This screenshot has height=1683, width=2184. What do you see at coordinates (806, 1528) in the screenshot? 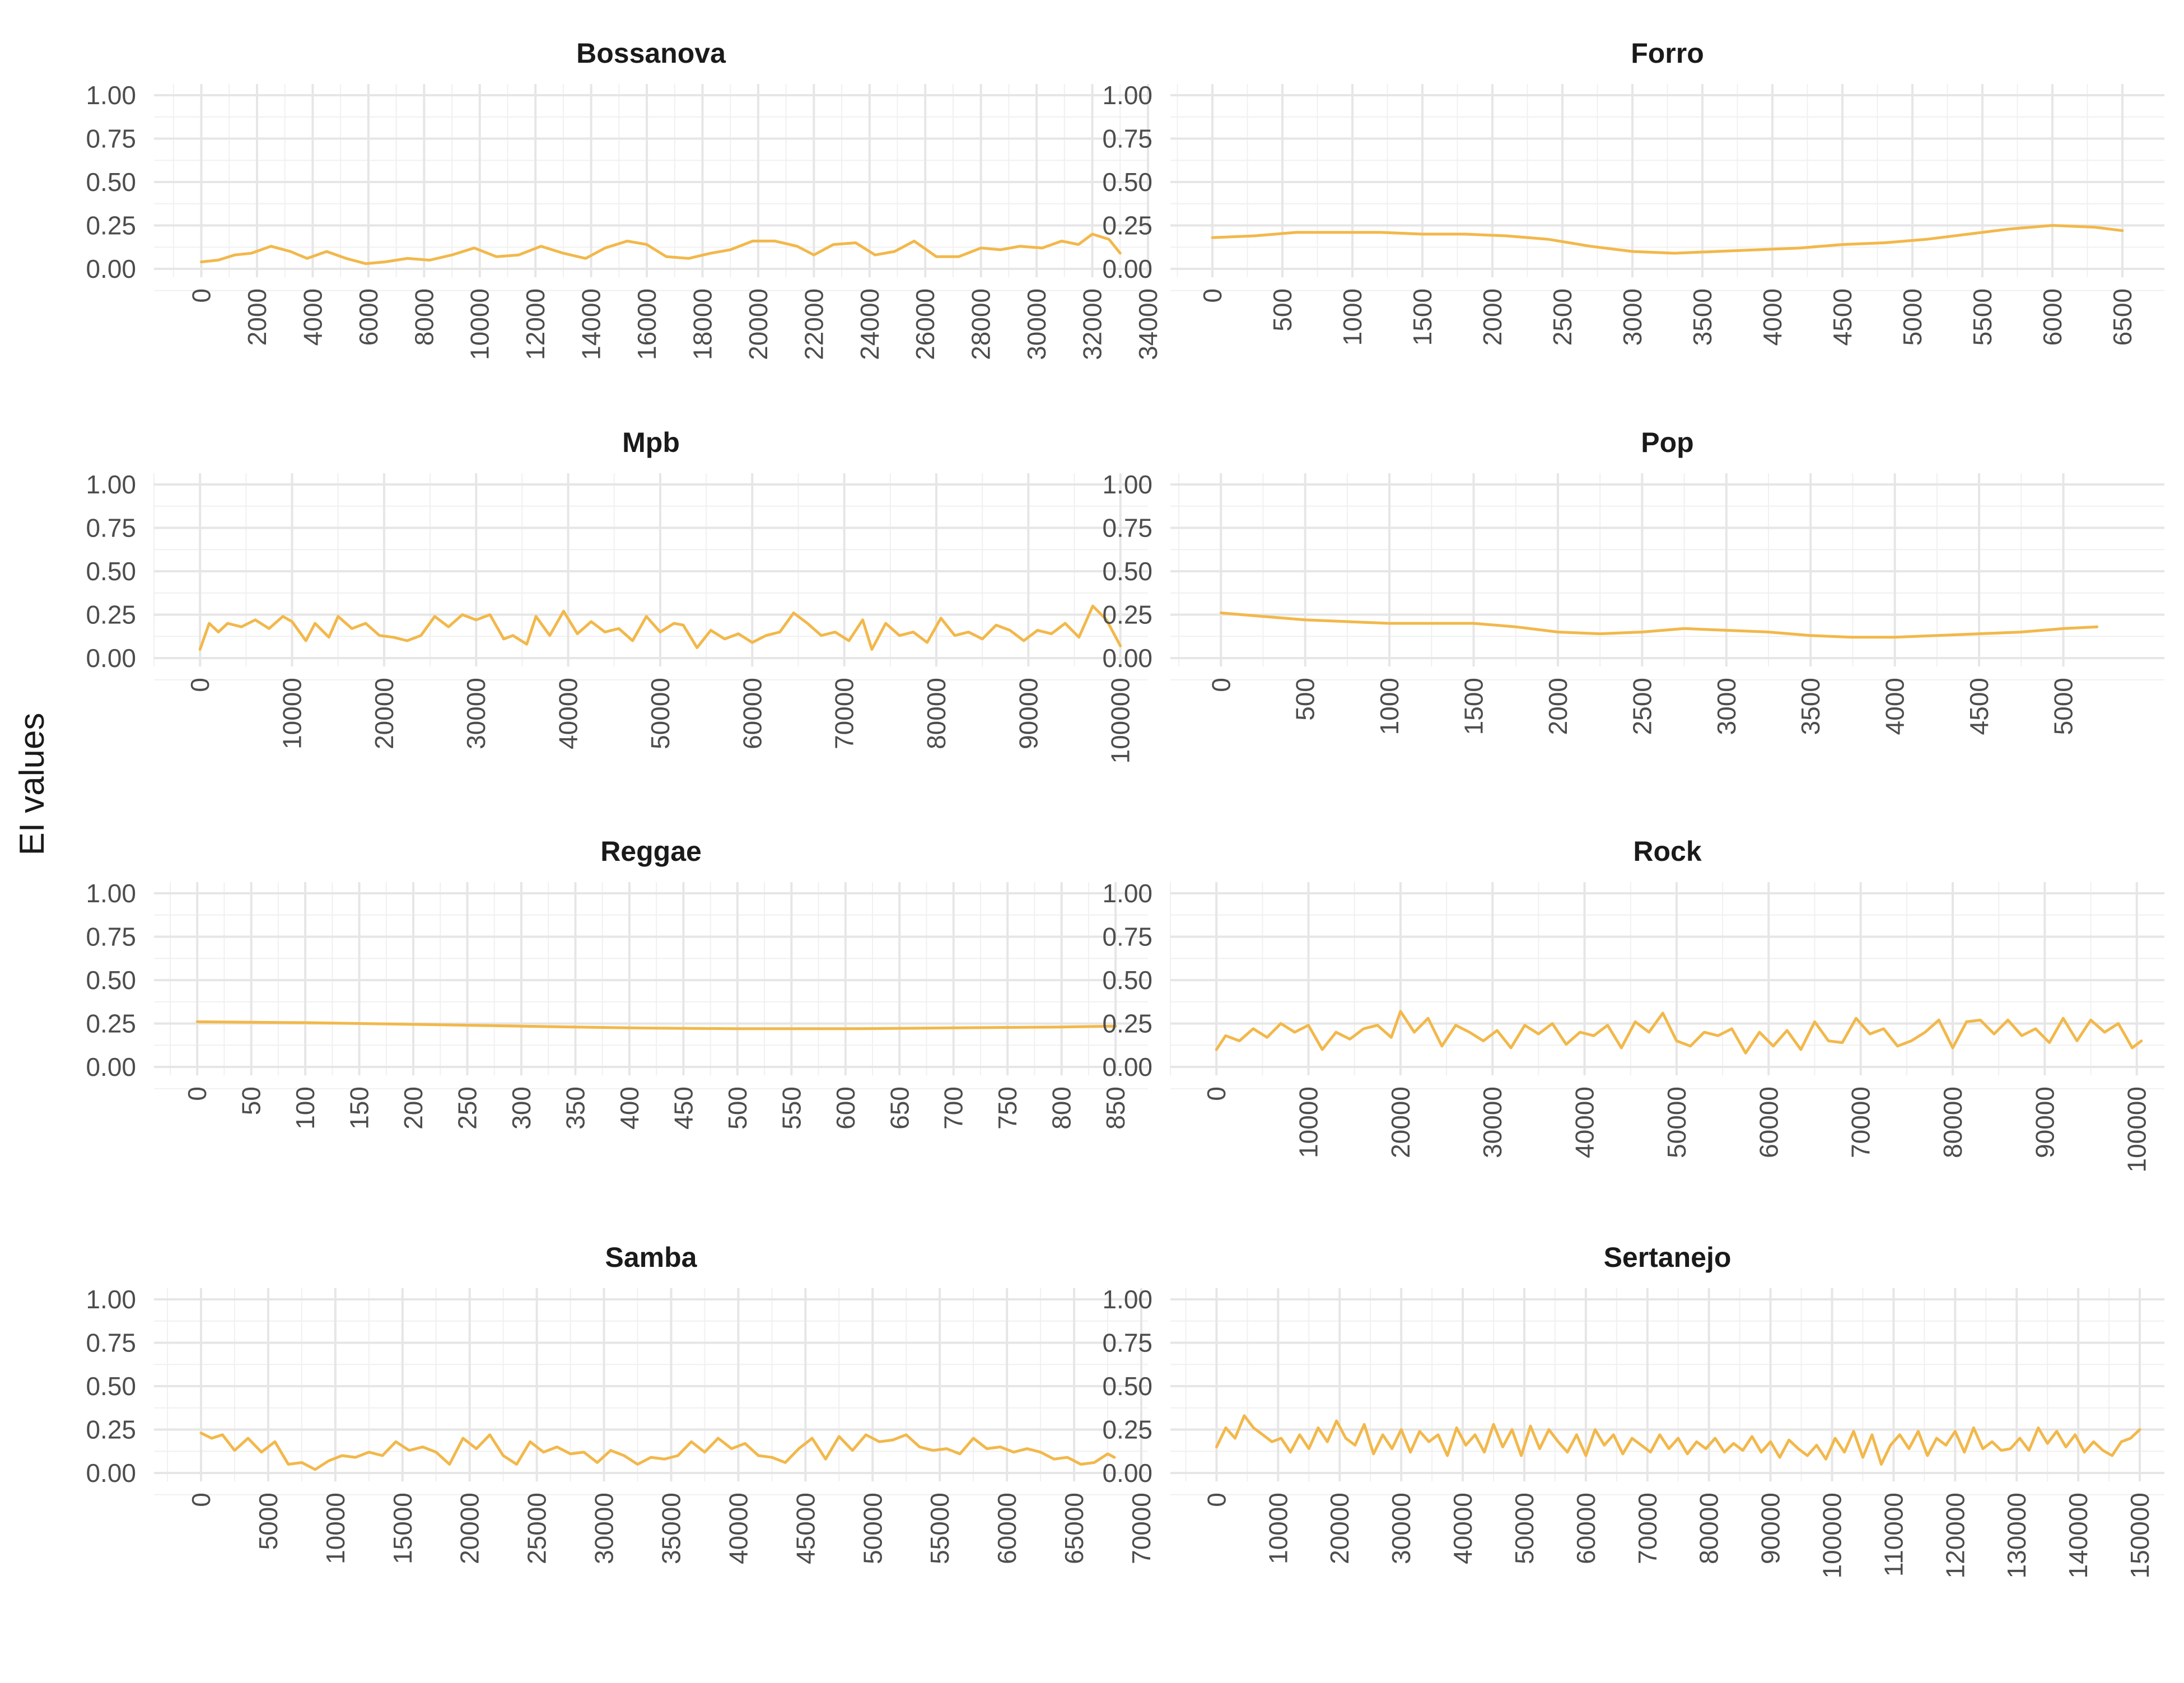
I see `x-tick-label: 45000` at bounding box center [806, 1528].